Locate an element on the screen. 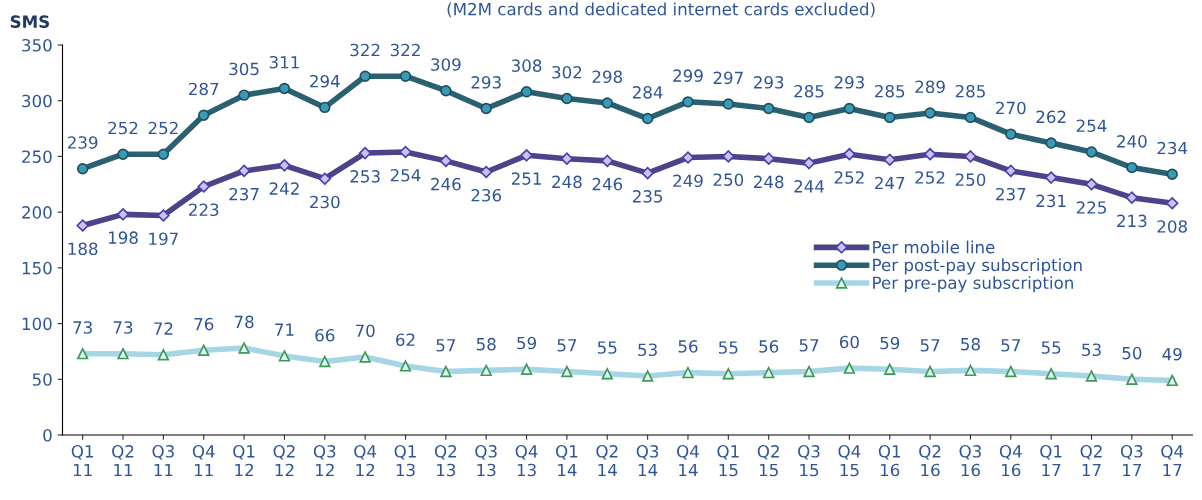  x-tick-label: Q3 13 is located at coordinates (486, 461).